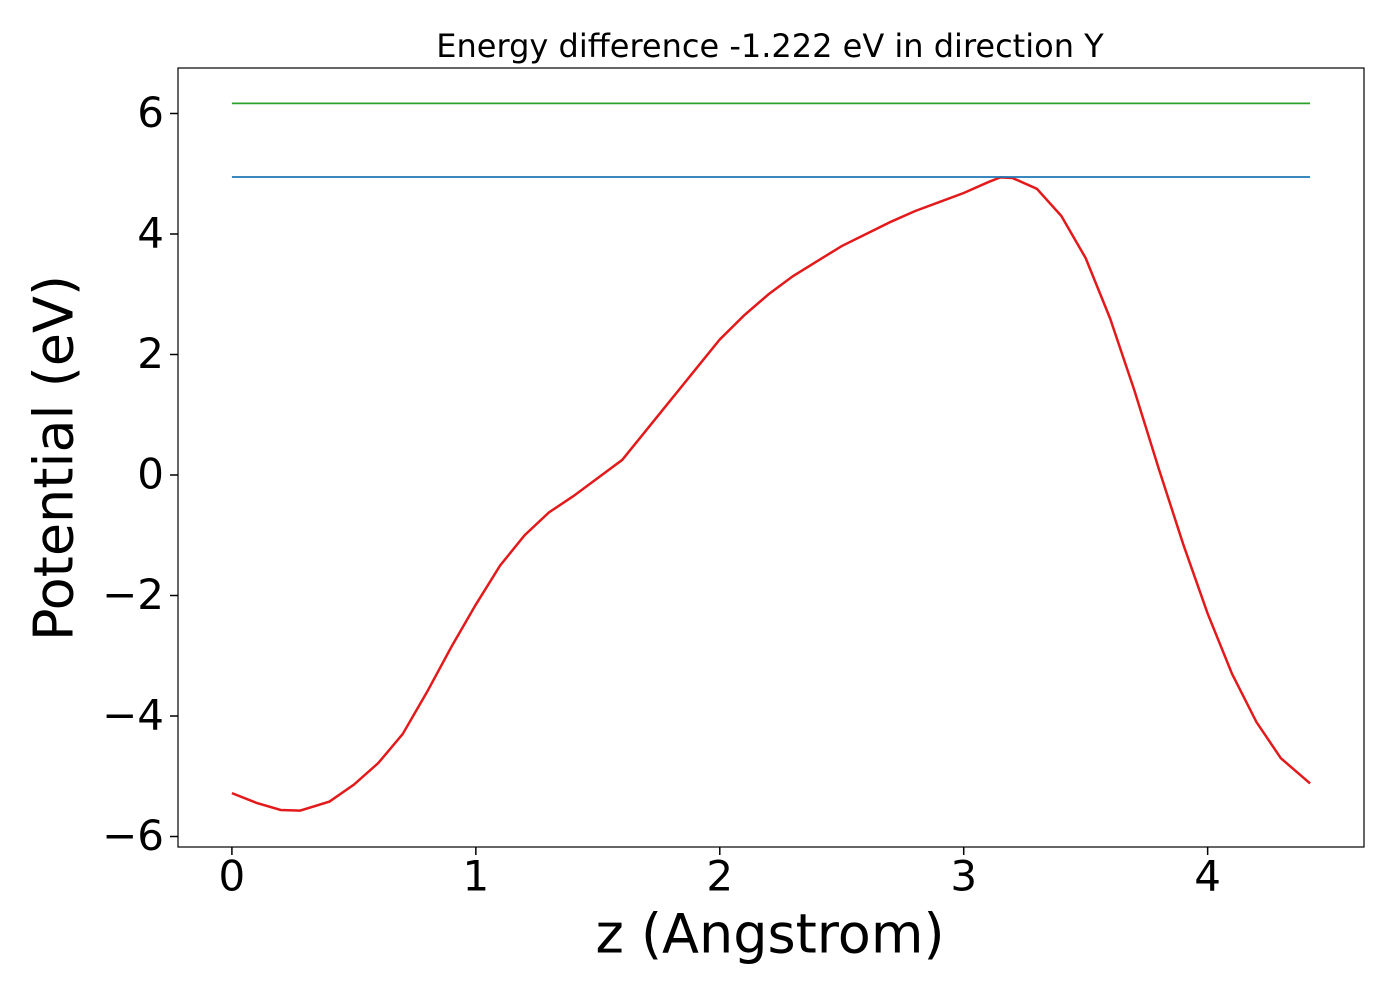 The height and width of the screenshot is (1000, 1400). I want to click on x-tick-label: 3, so click(963, 876).